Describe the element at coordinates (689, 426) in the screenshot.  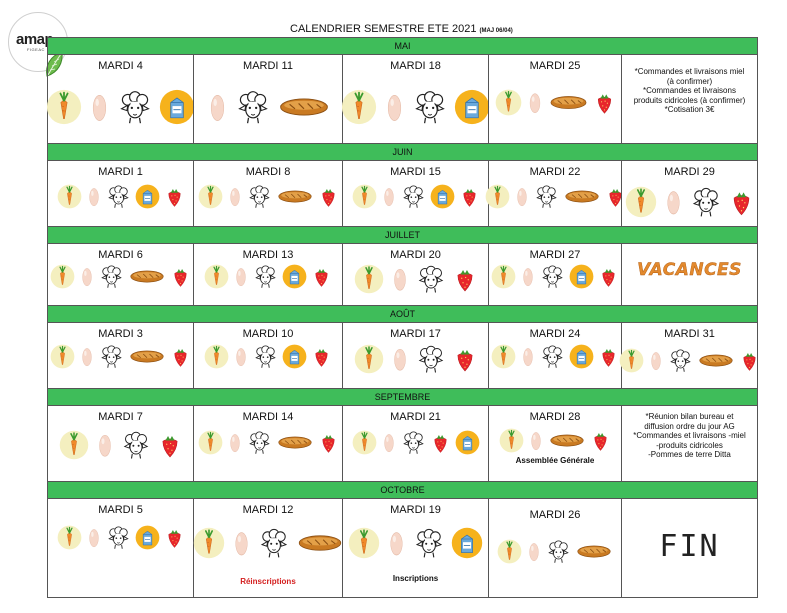
I see `info-line: diffusion ordre du jour AG` at that location.